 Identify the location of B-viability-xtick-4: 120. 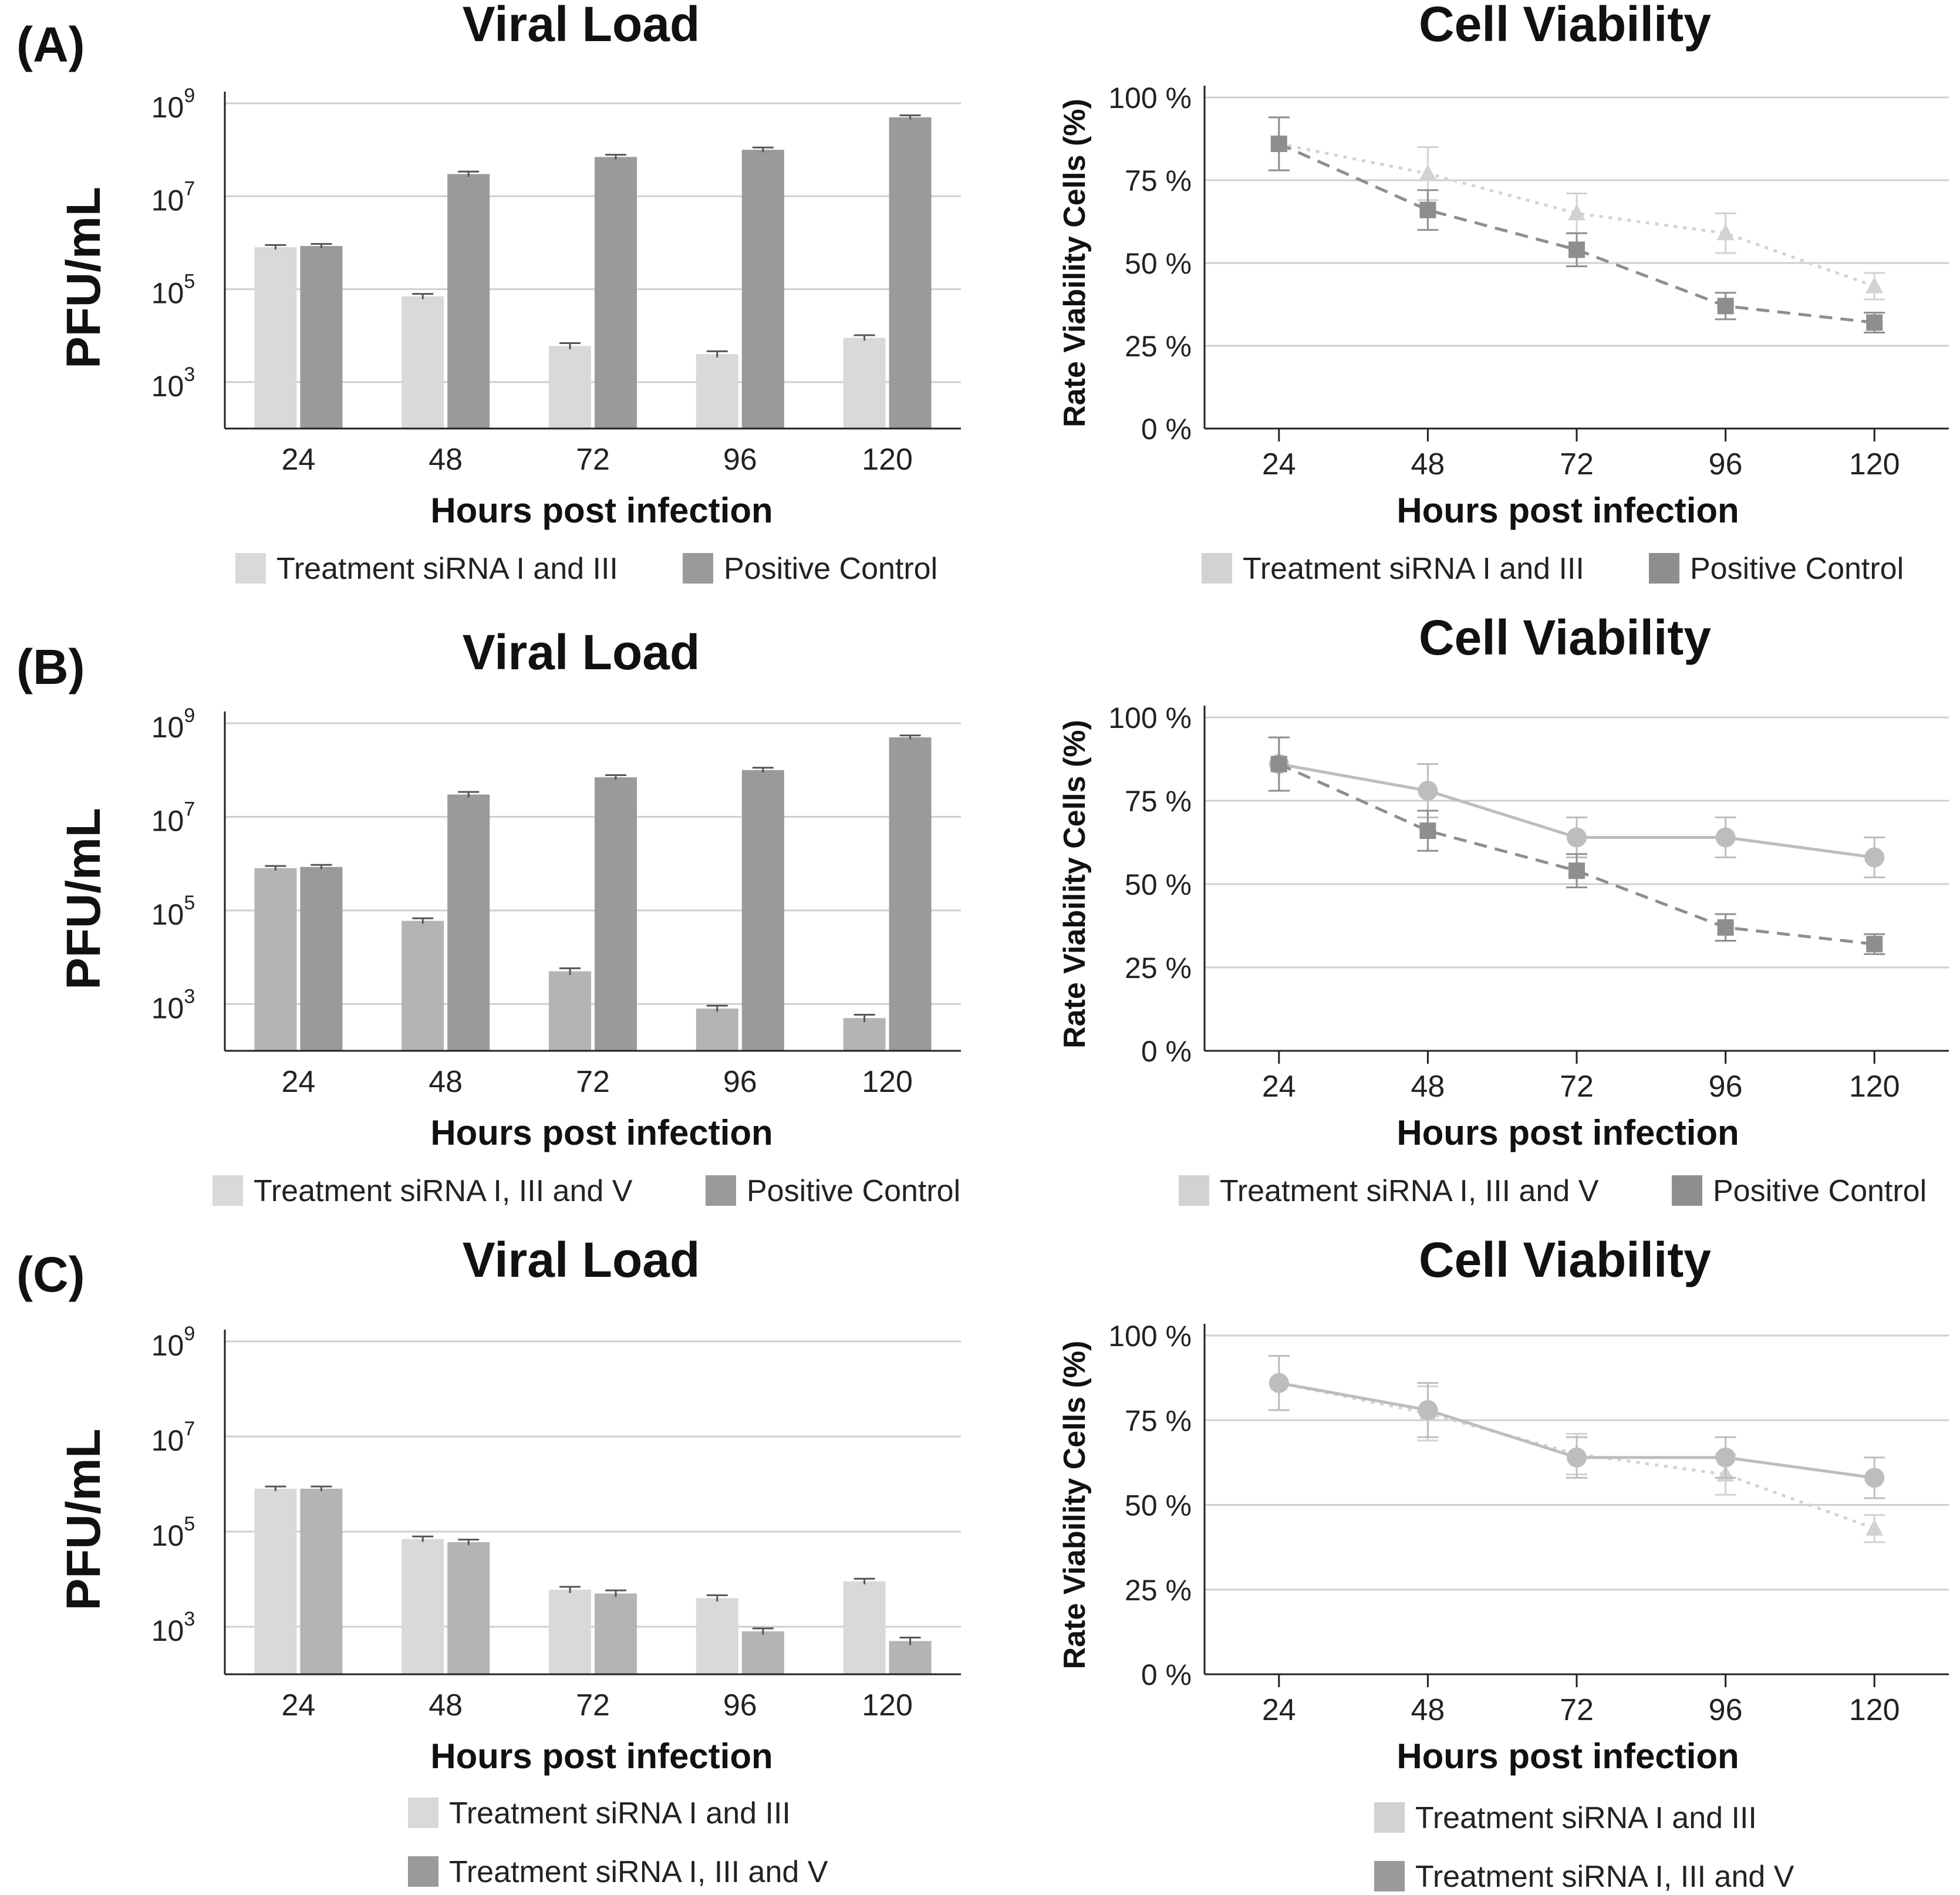
(1874, 1087).